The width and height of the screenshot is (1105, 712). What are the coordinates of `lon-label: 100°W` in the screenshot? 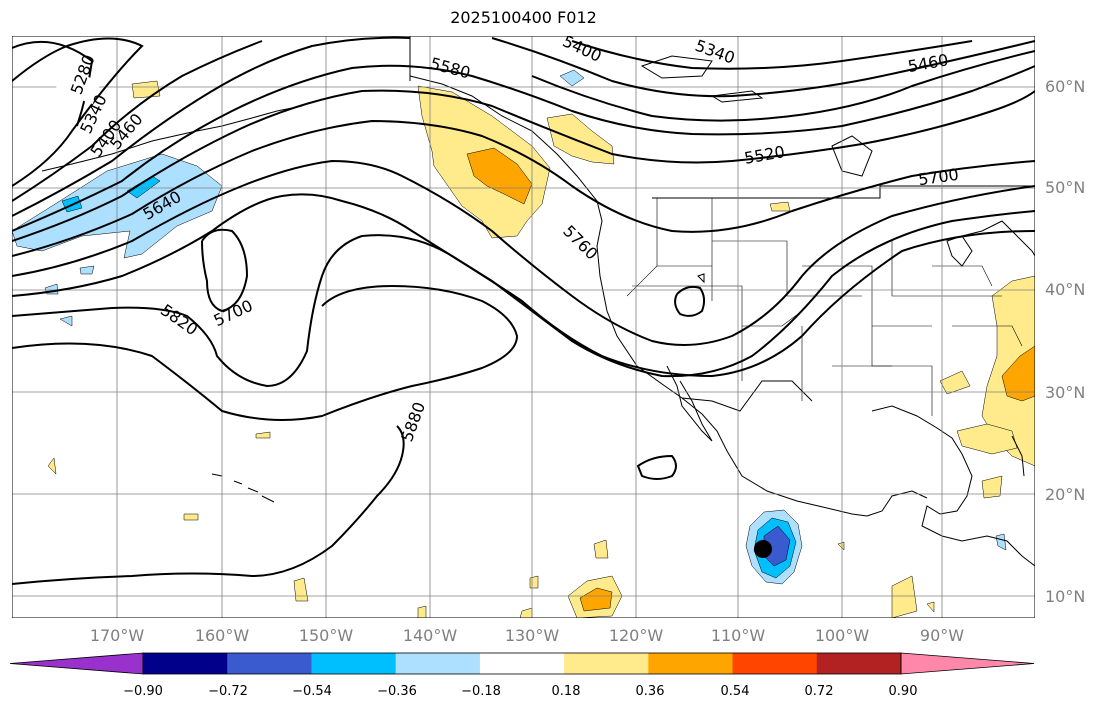 It's located at (842, 635).